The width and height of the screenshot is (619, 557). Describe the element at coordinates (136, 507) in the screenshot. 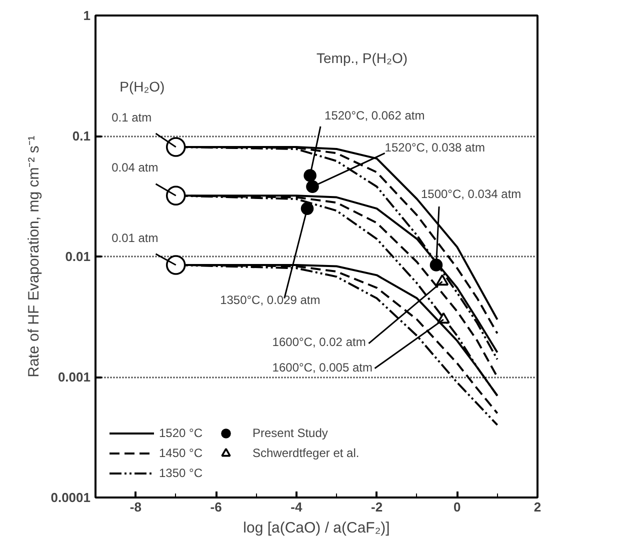

I see `x-tick-label: -8` at that location.